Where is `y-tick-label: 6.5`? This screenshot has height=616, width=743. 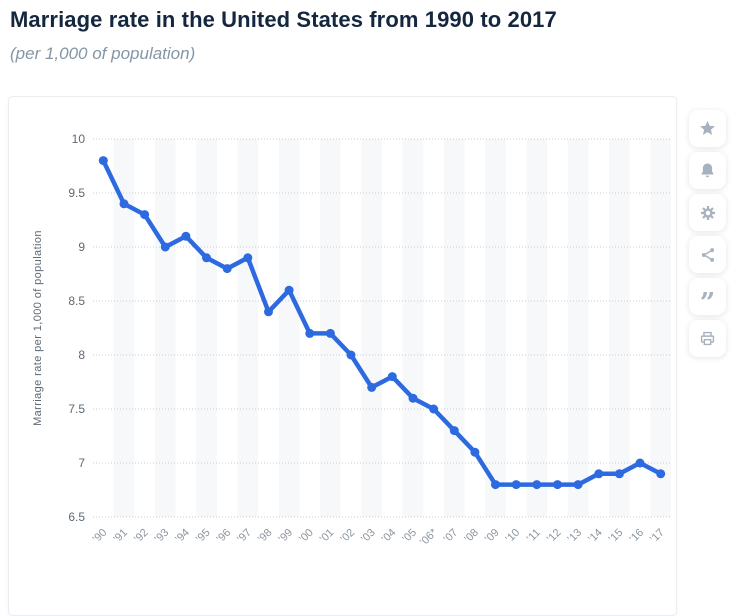 y-tick-label: 6.5 is located at coordinates (76, 517).